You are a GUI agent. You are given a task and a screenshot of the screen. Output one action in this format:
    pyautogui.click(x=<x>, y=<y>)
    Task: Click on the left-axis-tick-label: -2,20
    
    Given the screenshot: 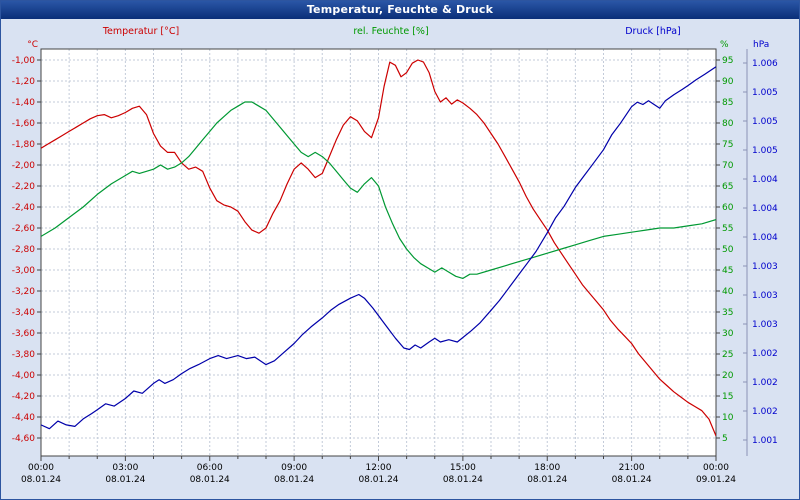 What is the action you would take?
    pyautogui.click(x=24, y=187)
    